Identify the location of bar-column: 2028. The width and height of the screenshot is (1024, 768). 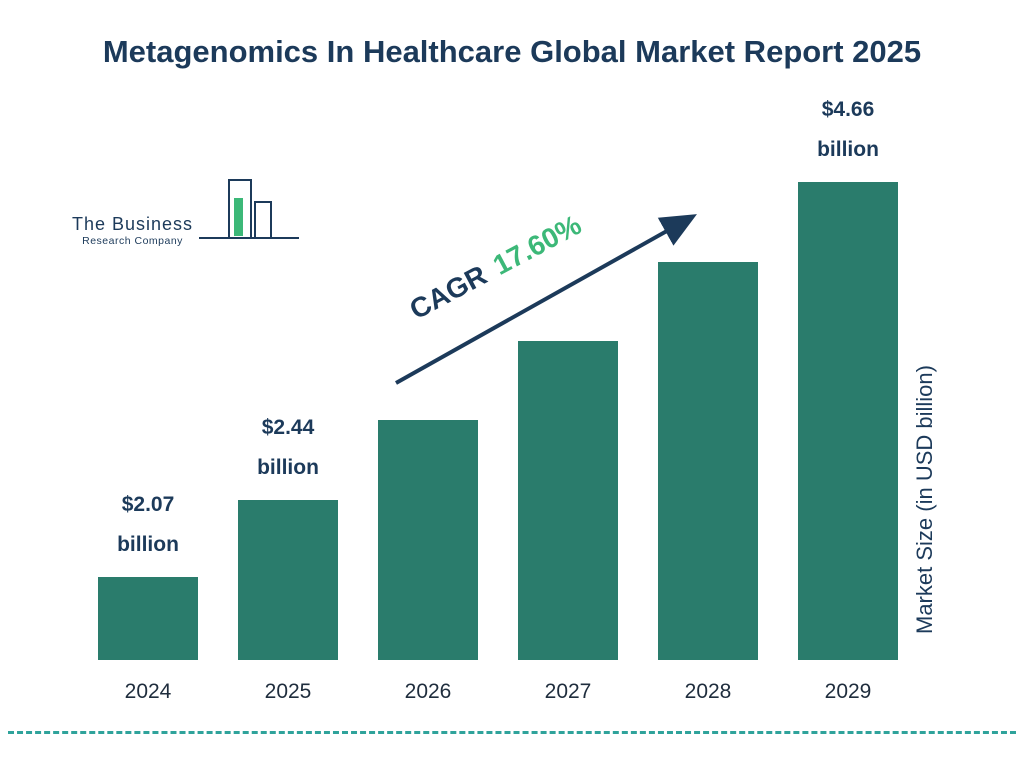
(708, 401).